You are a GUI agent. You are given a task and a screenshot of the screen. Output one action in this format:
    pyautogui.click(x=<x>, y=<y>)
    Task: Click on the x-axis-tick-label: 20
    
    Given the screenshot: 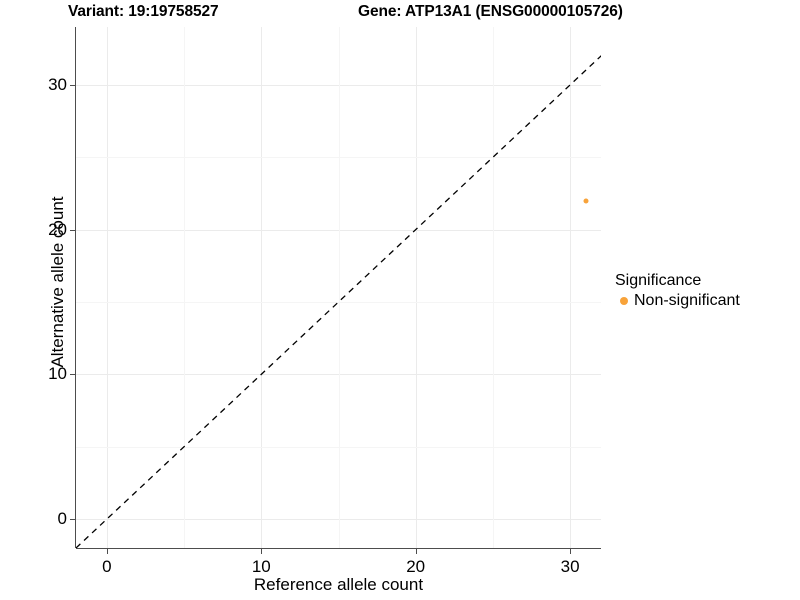 What is the action you would take?
    pyautogui.click(x=416, y=566)
    